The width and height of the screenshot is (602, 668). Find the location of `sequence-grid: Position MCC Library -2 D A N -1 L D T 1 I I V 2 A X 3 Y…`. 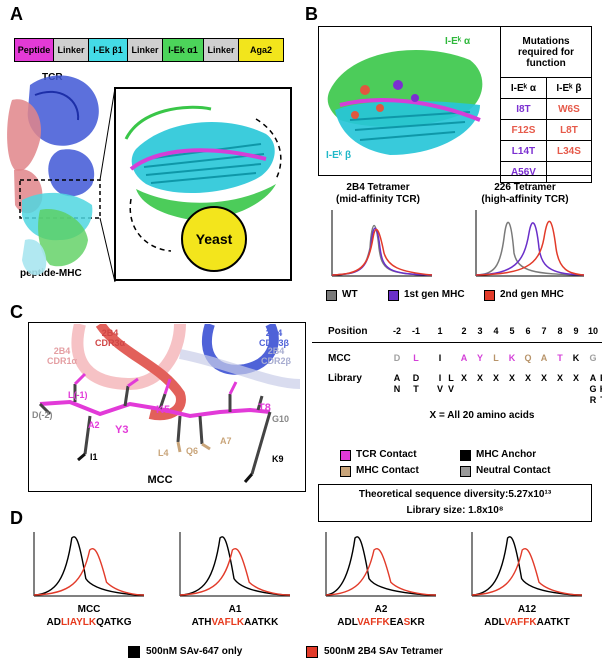

sequence-grid: Position MCC Library -2 D A N -1 L D T 1 I I V 2 A X 3 Y… is located at coordinates (457, 377).